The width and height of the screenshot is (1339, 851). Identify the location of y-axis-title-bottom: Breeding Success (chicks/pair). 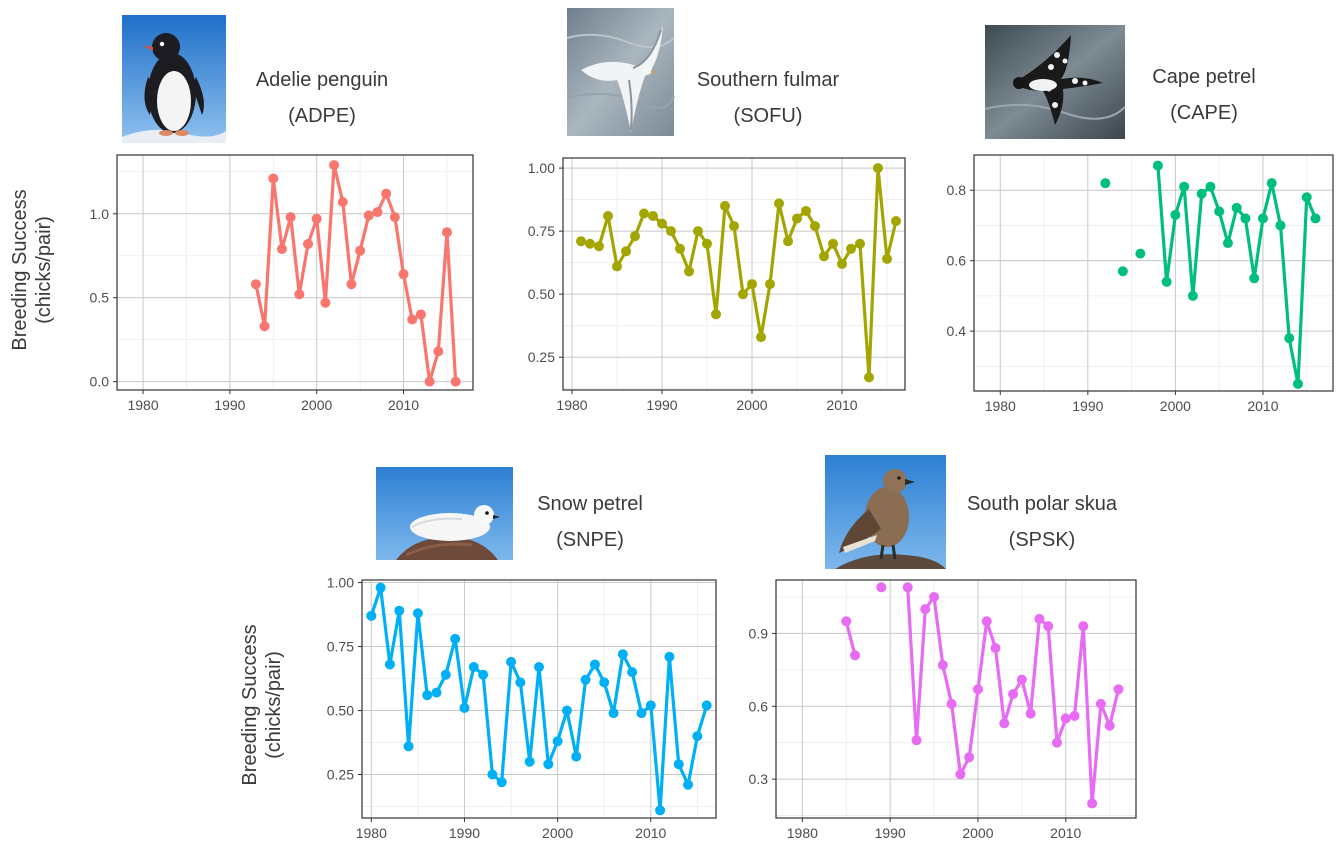
(262, 704).